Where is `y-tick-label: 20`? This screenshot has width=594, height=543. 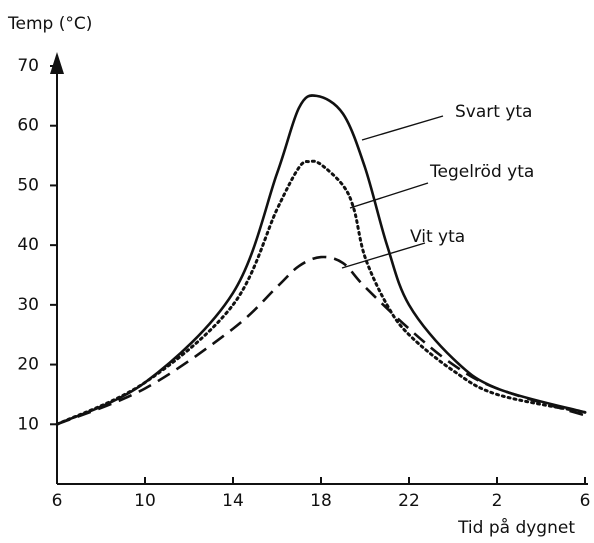
y-tick-label: 20 is located at coordinates (28, 365).